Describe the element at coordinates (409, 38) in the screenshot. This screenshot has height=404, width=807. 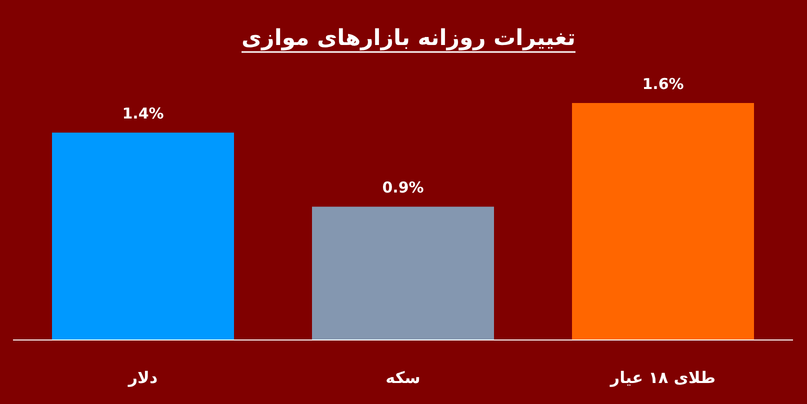
I see `chart-title: تغییرات روزانه بازارهای موازی` at that location.